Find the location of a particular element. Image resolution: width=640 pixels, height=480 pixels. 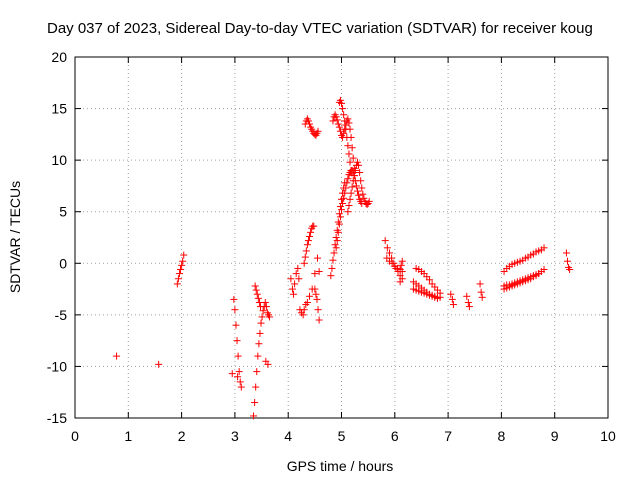

x-tick-label: 7 is located at coordinates (448, 436).